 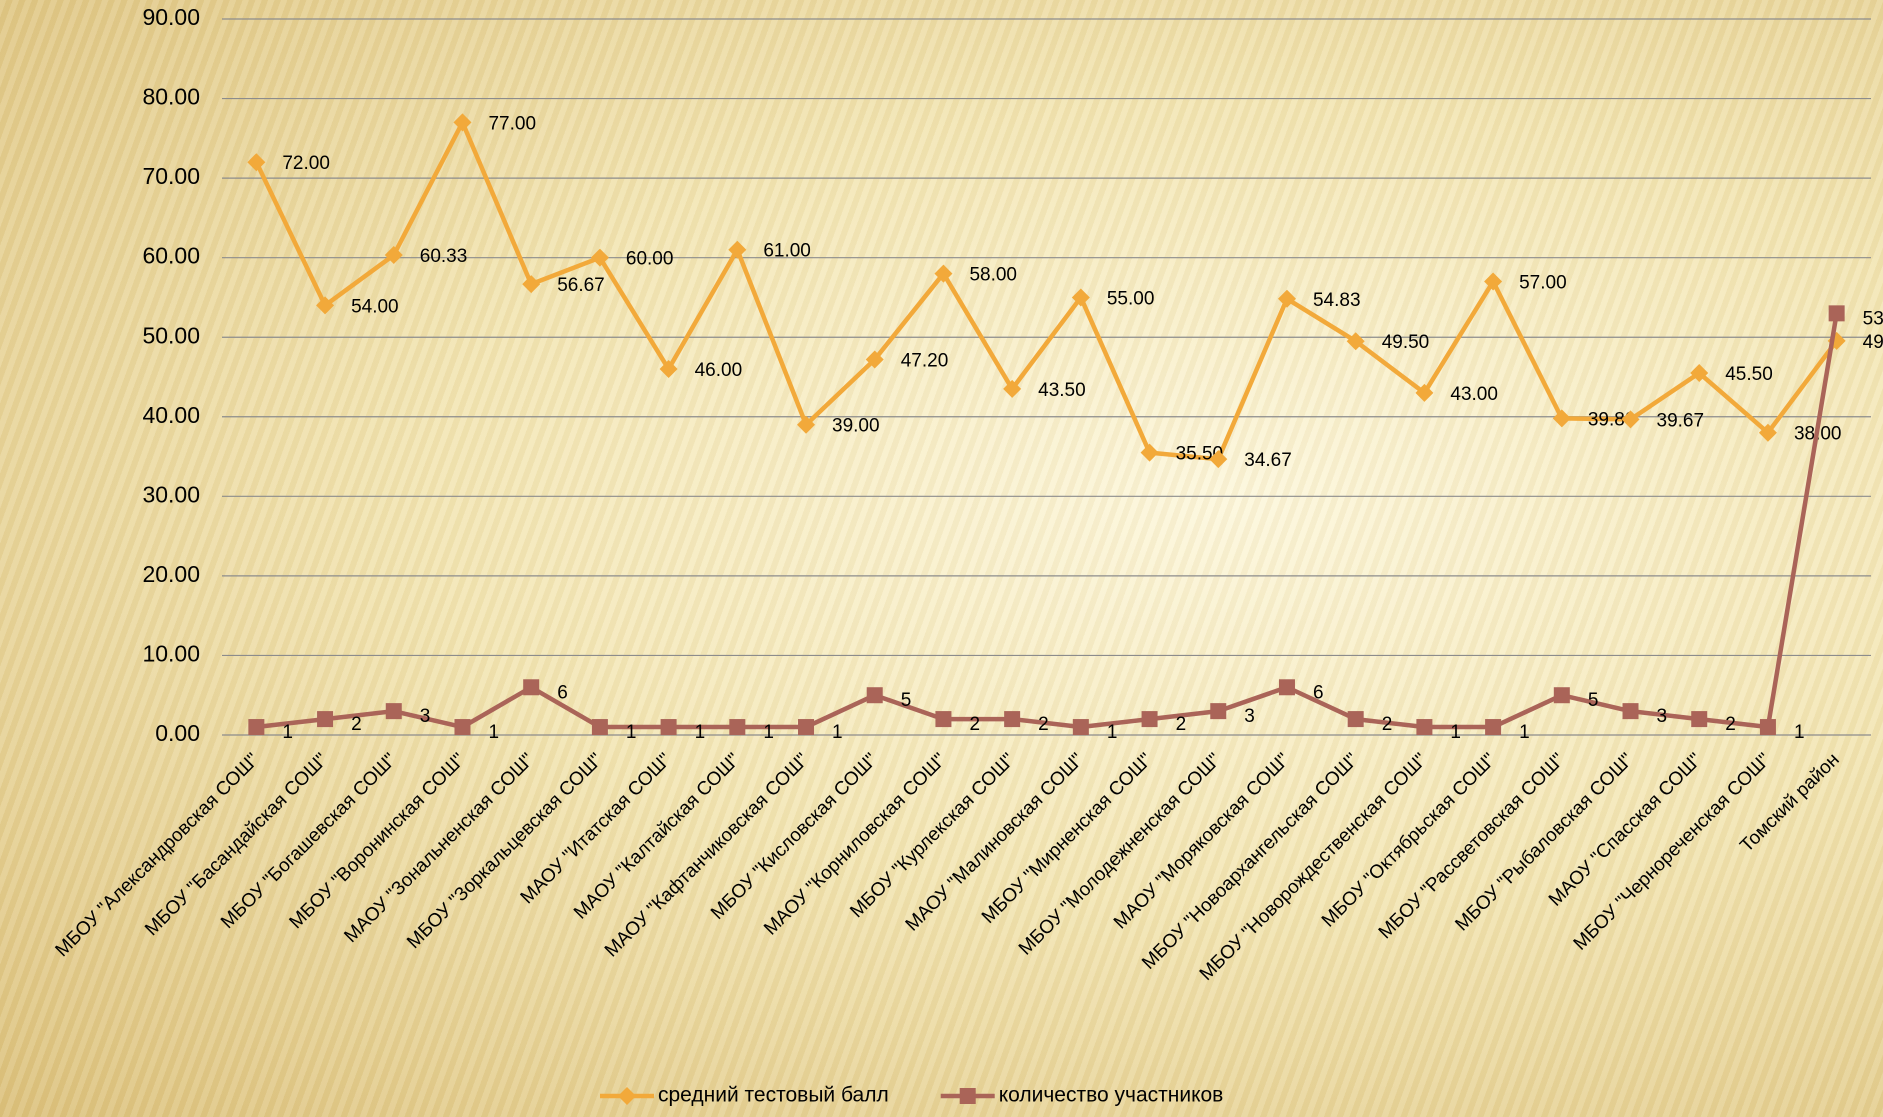 I want to click on data-label: 49.54, so click(x=1873, y=342).